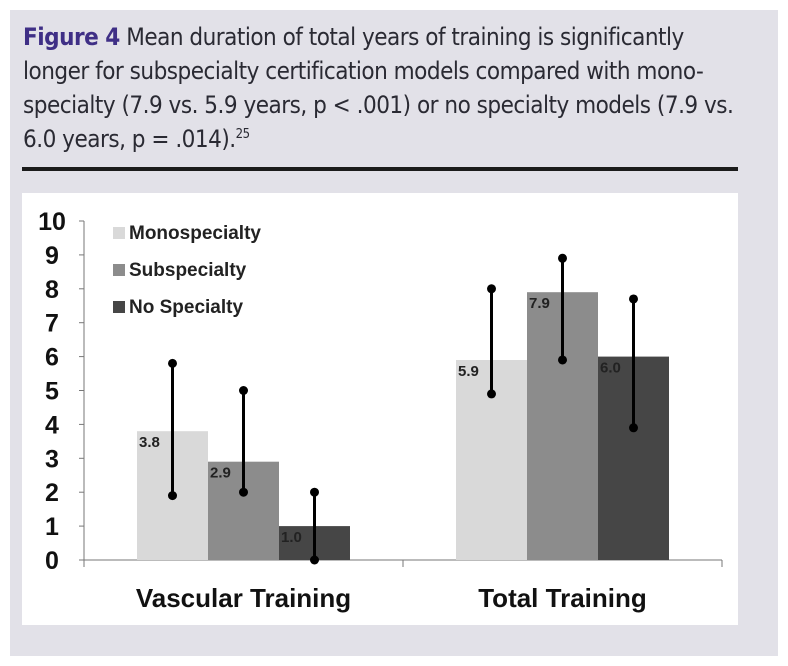 Image resolution: width=788 pixels, height=666 pixels. Describe the element at coordinates (52, 358) in the screenshot. I see `y-tick-label: 6` at that location.